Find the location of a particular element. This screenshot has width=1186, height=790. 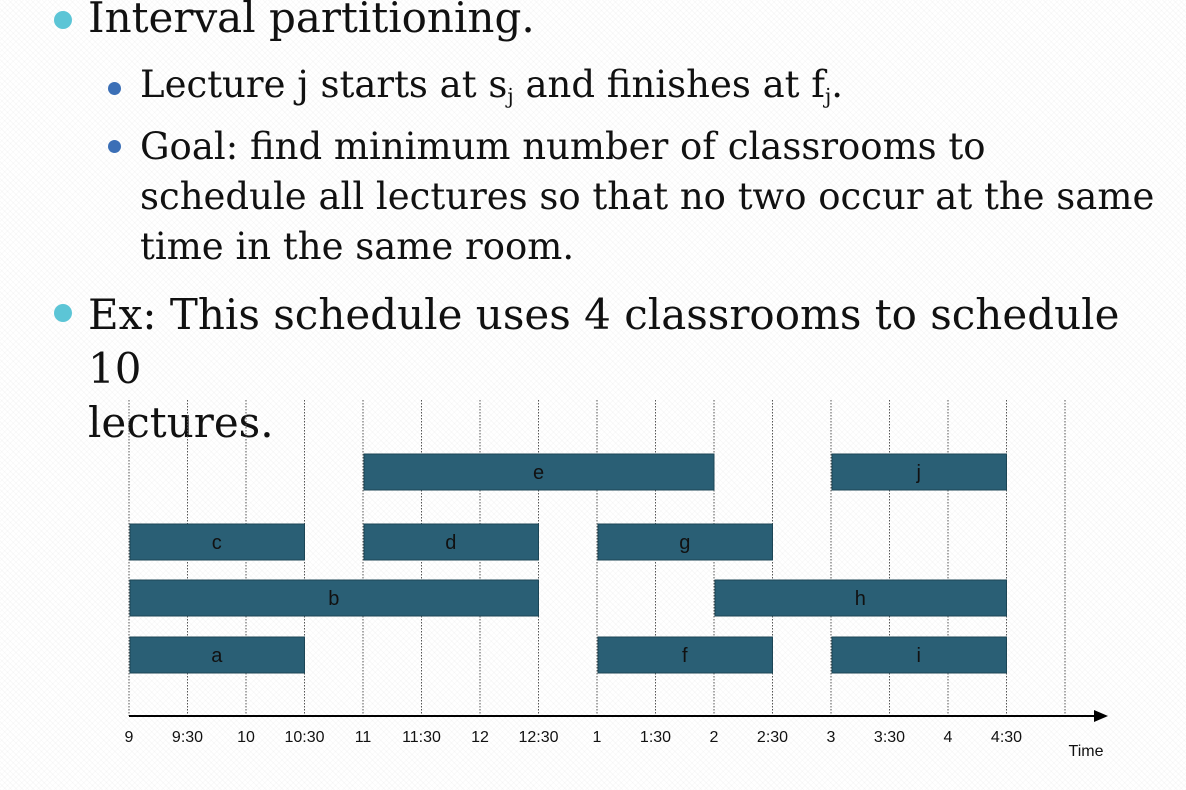

subscript-j-finish: j is located at coordinates (828, 96).